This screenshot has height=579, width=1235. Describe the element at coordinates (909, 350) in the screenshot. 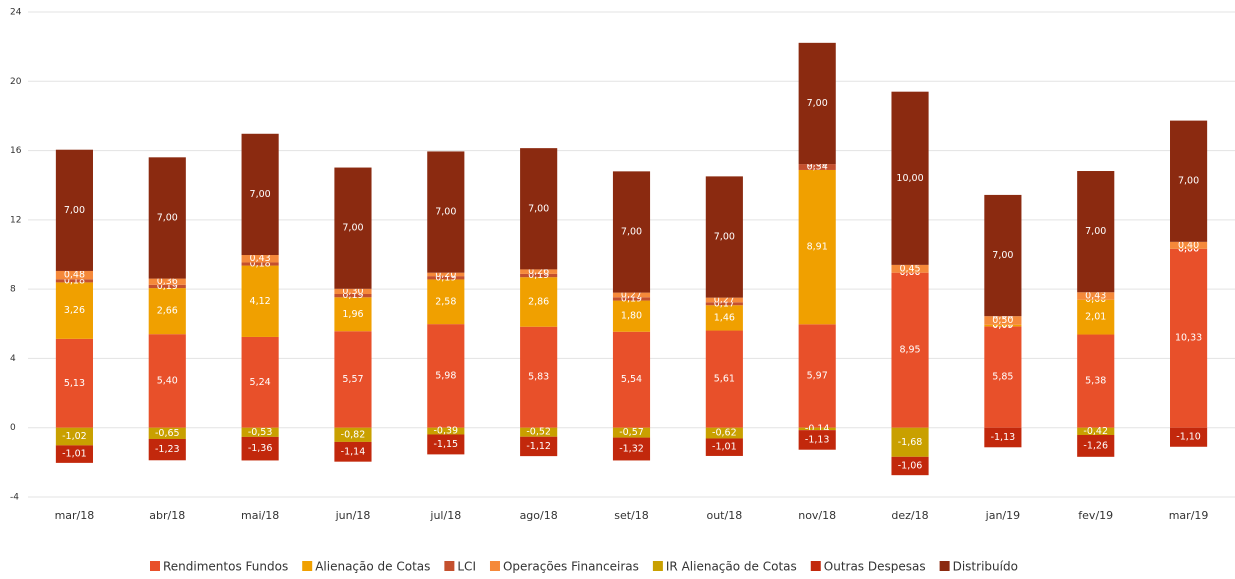

I see `value-label: 8,95` at that location.